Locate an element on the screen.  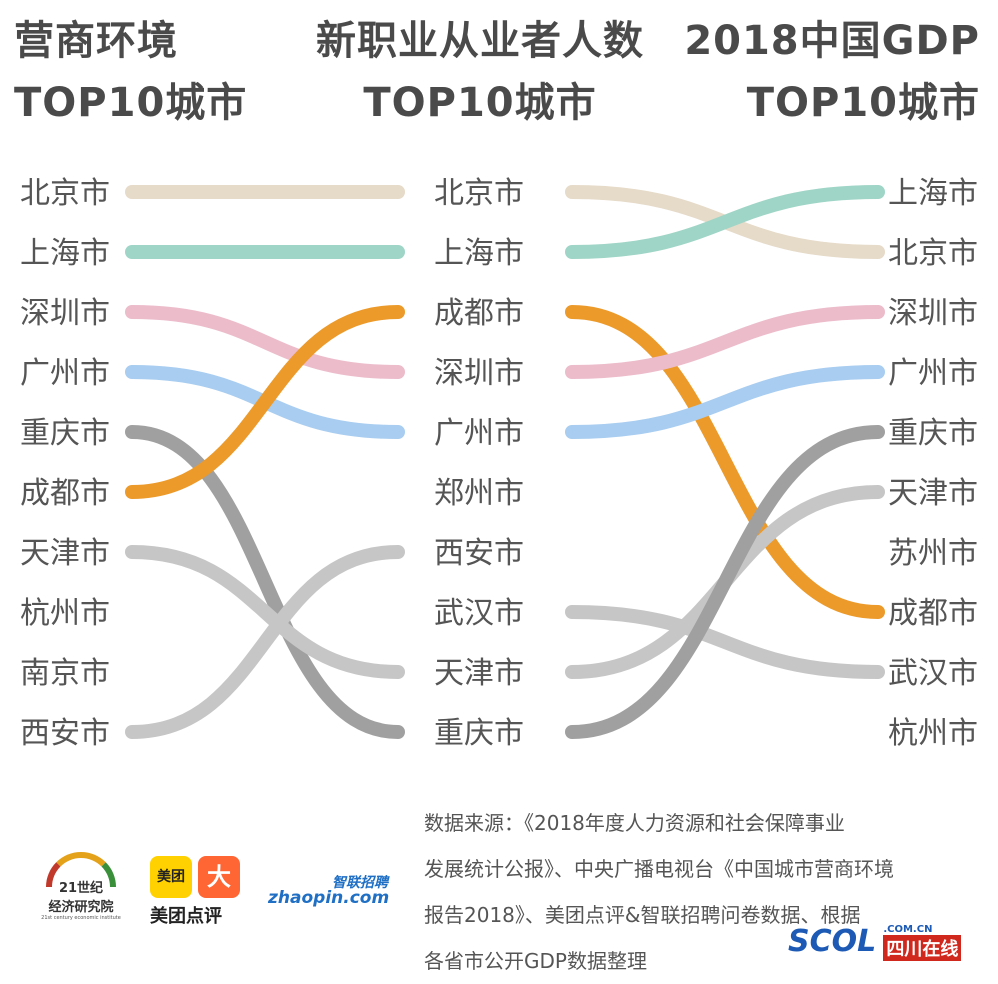
link-广州市-col1 is located at coordinates (725, 402).